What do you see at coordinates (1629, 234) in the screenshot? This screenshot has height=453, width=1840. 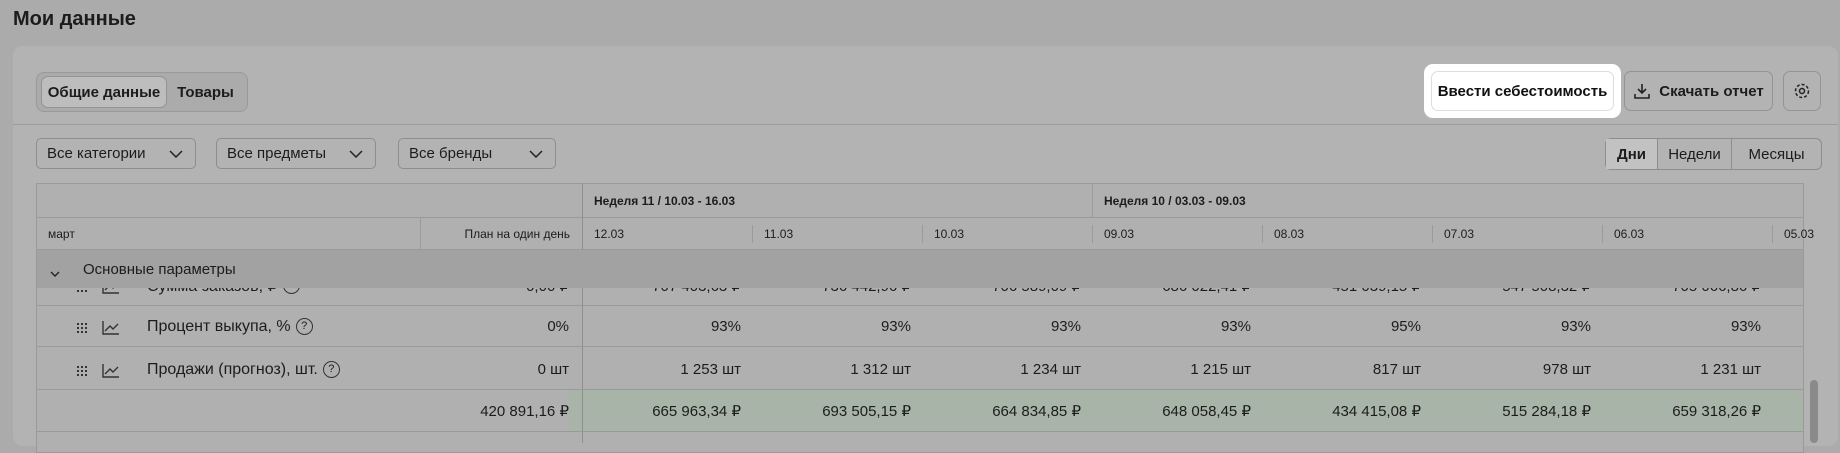 I see `date-header: 06.03` at bounding box center [1629, 234].